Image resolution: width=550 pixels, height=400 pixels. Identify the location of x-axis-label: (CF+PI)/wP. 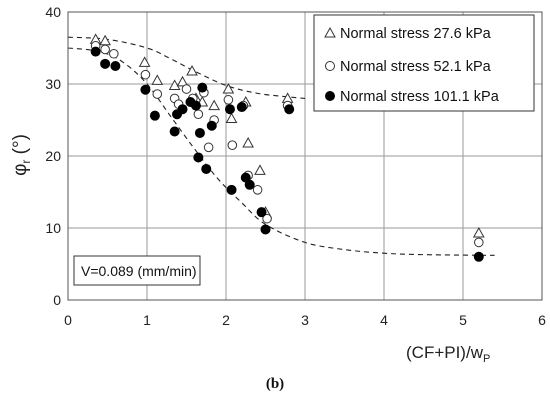
(448, 354).